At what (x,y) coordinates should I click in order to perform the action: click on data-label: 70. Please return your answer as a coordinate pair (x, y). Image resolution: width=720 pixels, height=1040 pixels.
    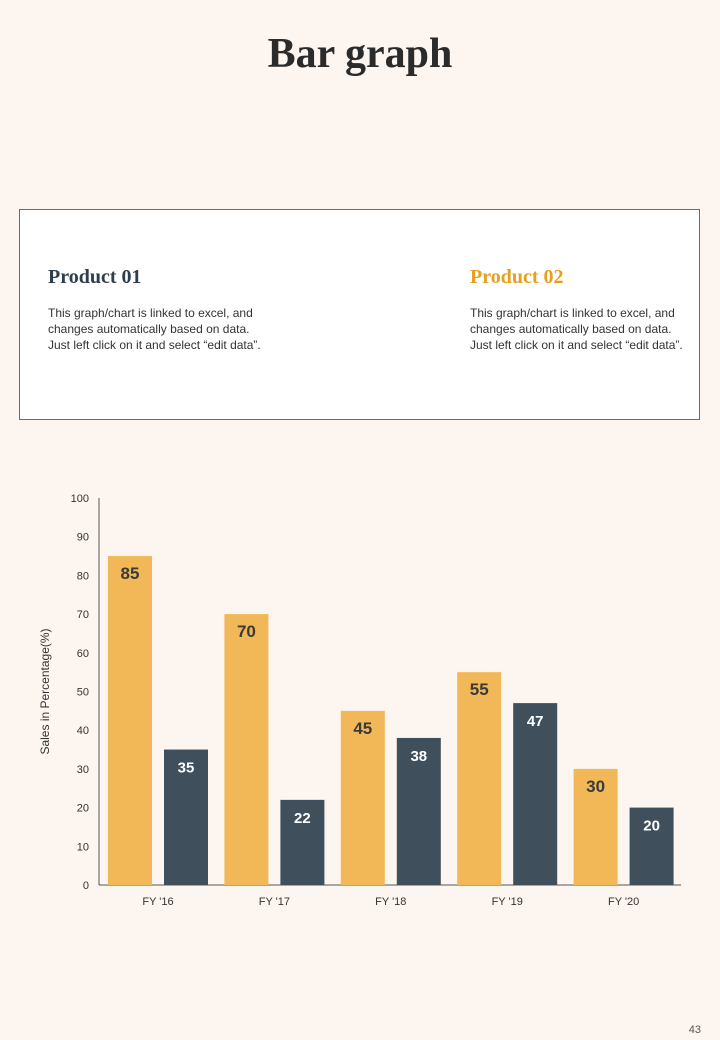
    Looking at the image, I should click on (246, 631).